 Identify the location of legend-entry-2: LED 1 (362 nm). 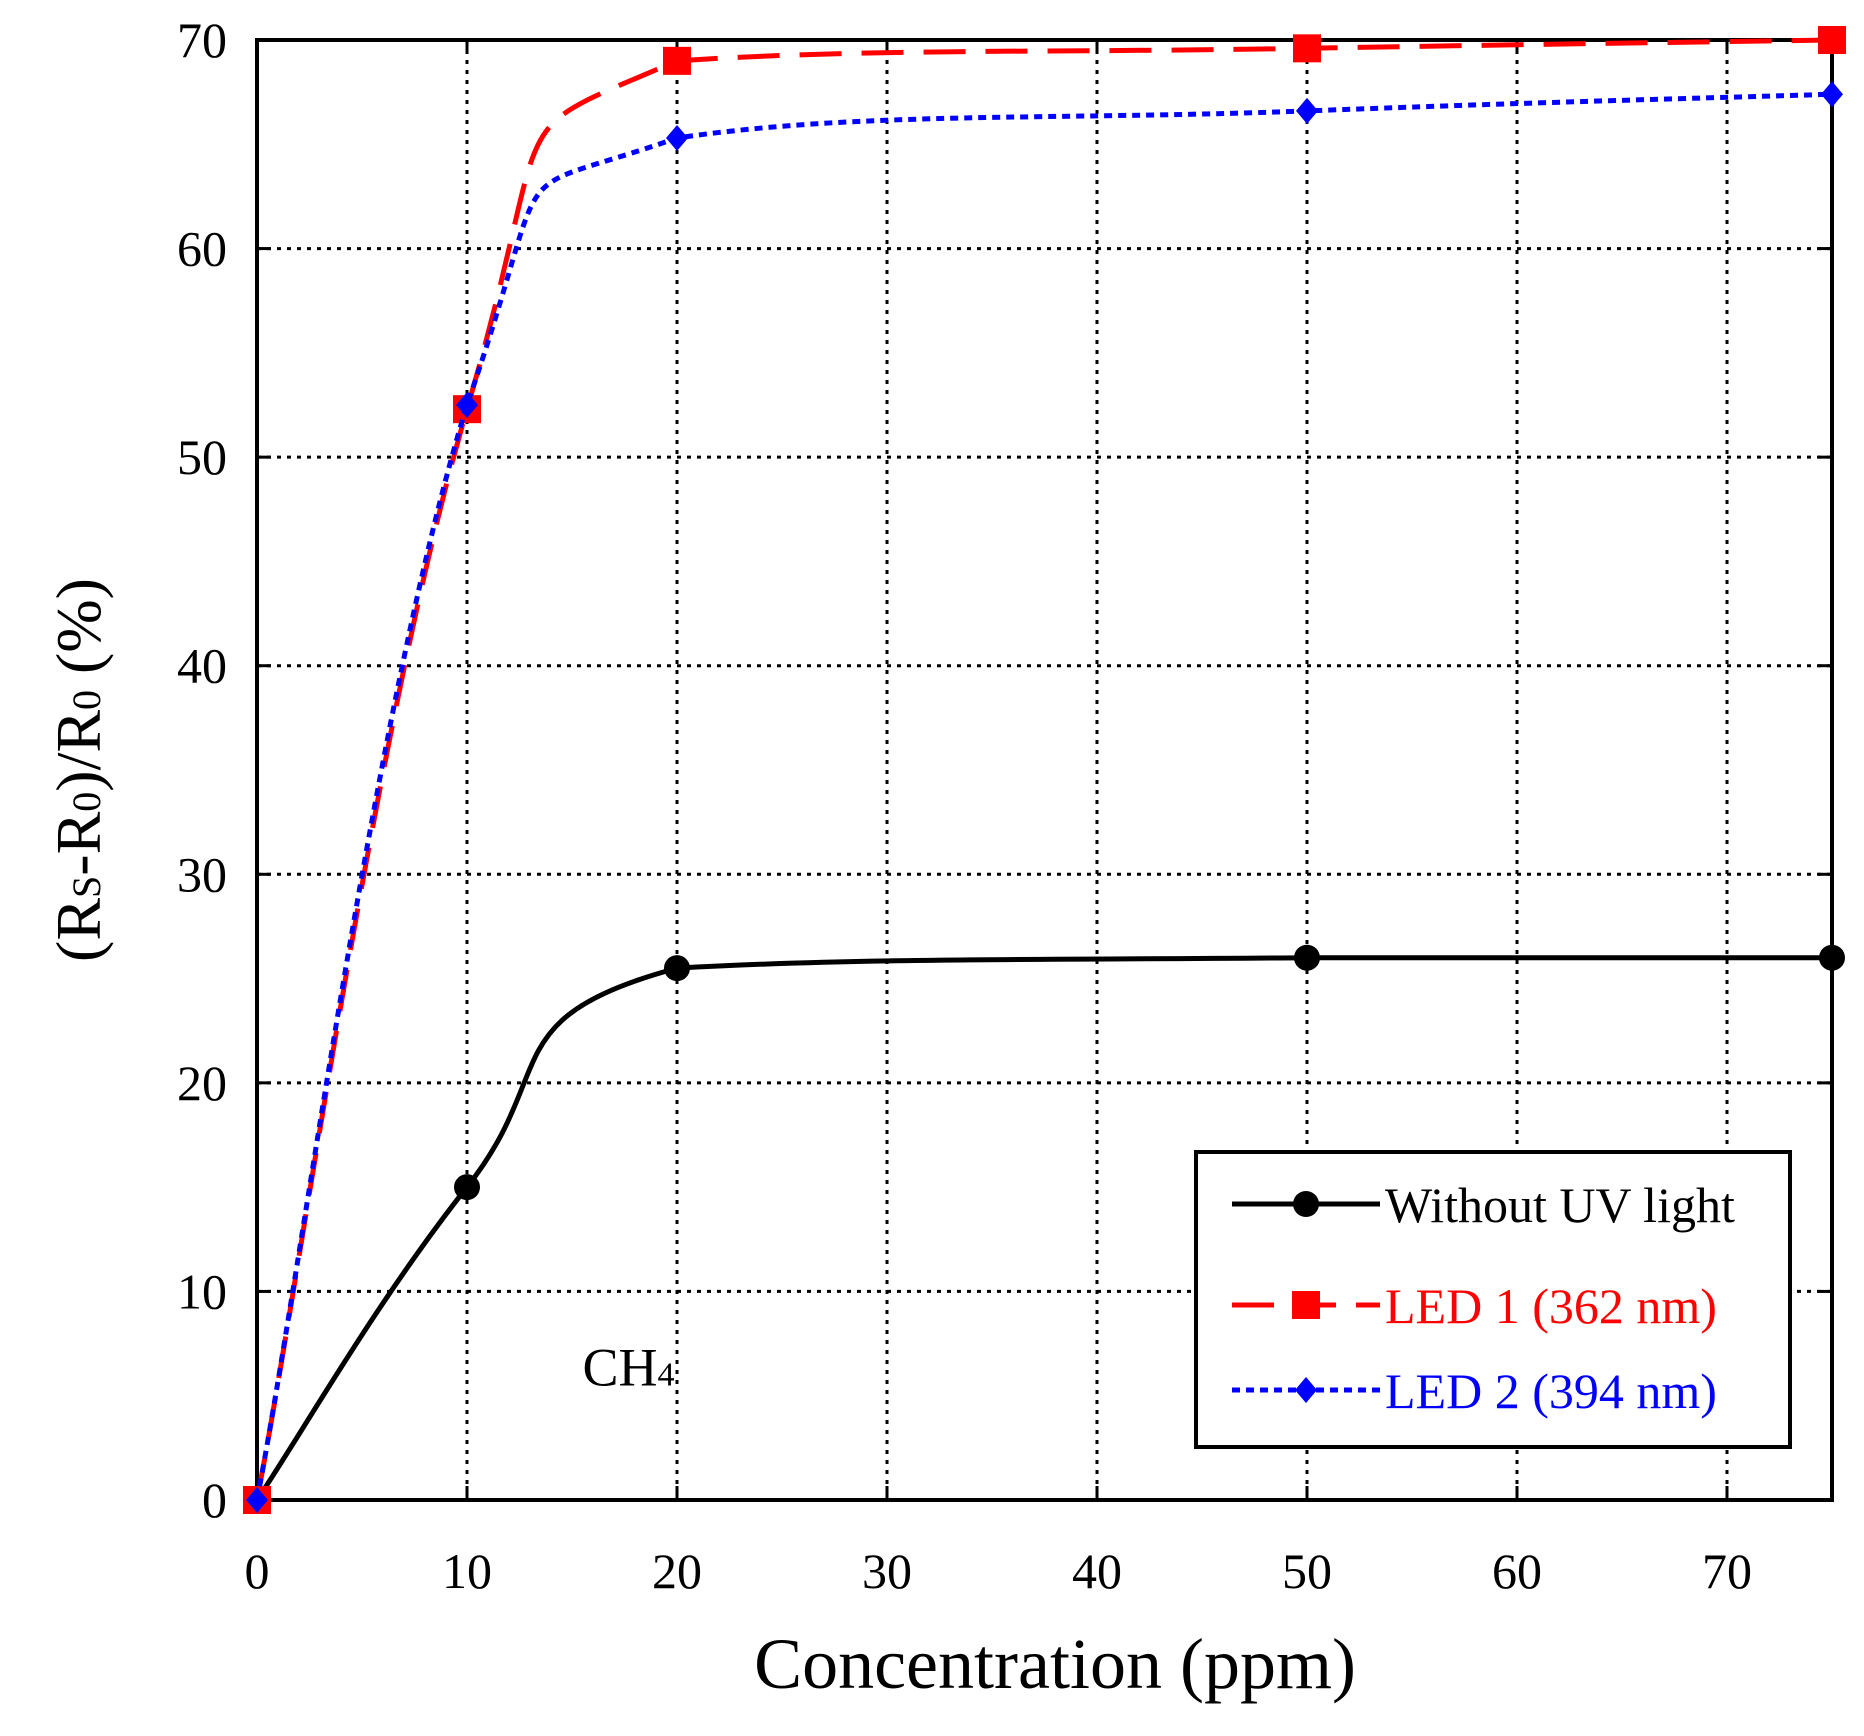
(1474, 1306).